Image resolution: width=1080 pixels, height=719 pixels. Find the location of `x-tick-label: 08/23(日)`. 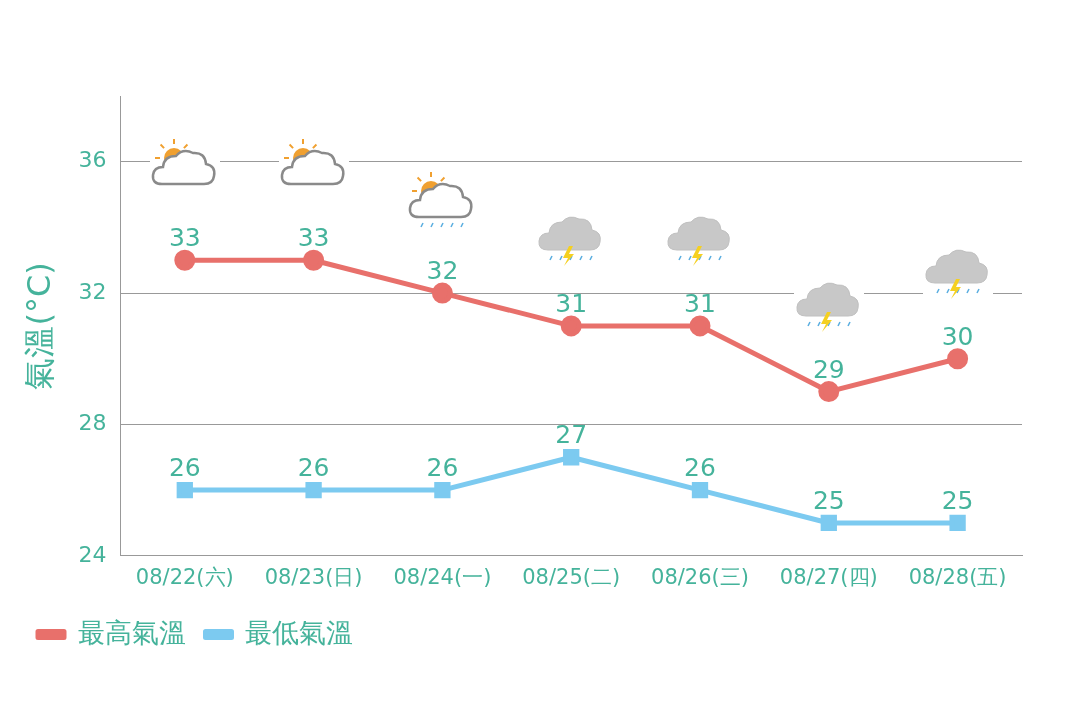

x-tick-label: 08/23(日) is located at coordinates (313, 576).